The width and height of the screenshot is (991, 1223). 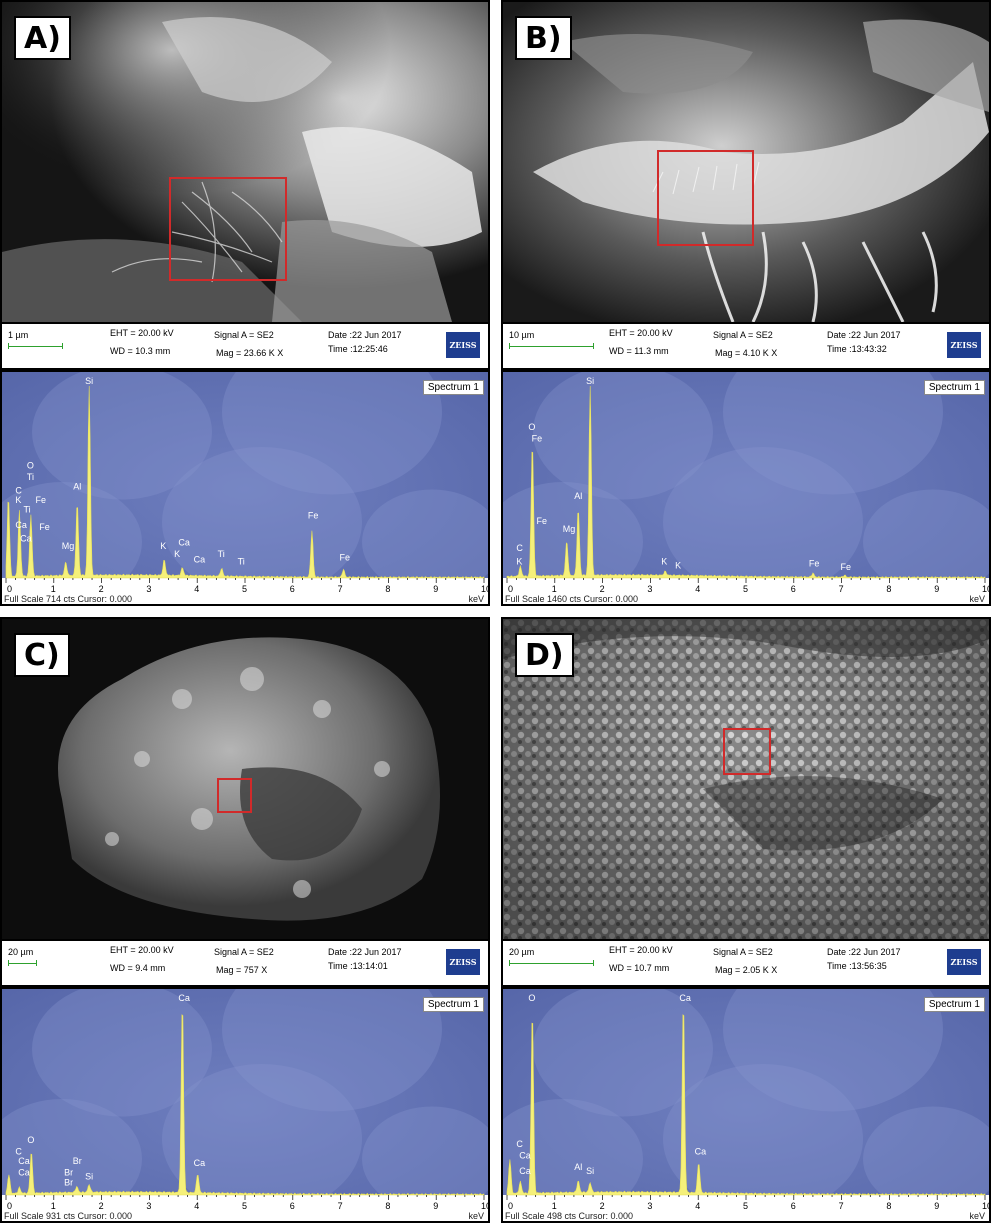 I want to click on time-value: Time :13:43:32, so click(x=857, y=349).